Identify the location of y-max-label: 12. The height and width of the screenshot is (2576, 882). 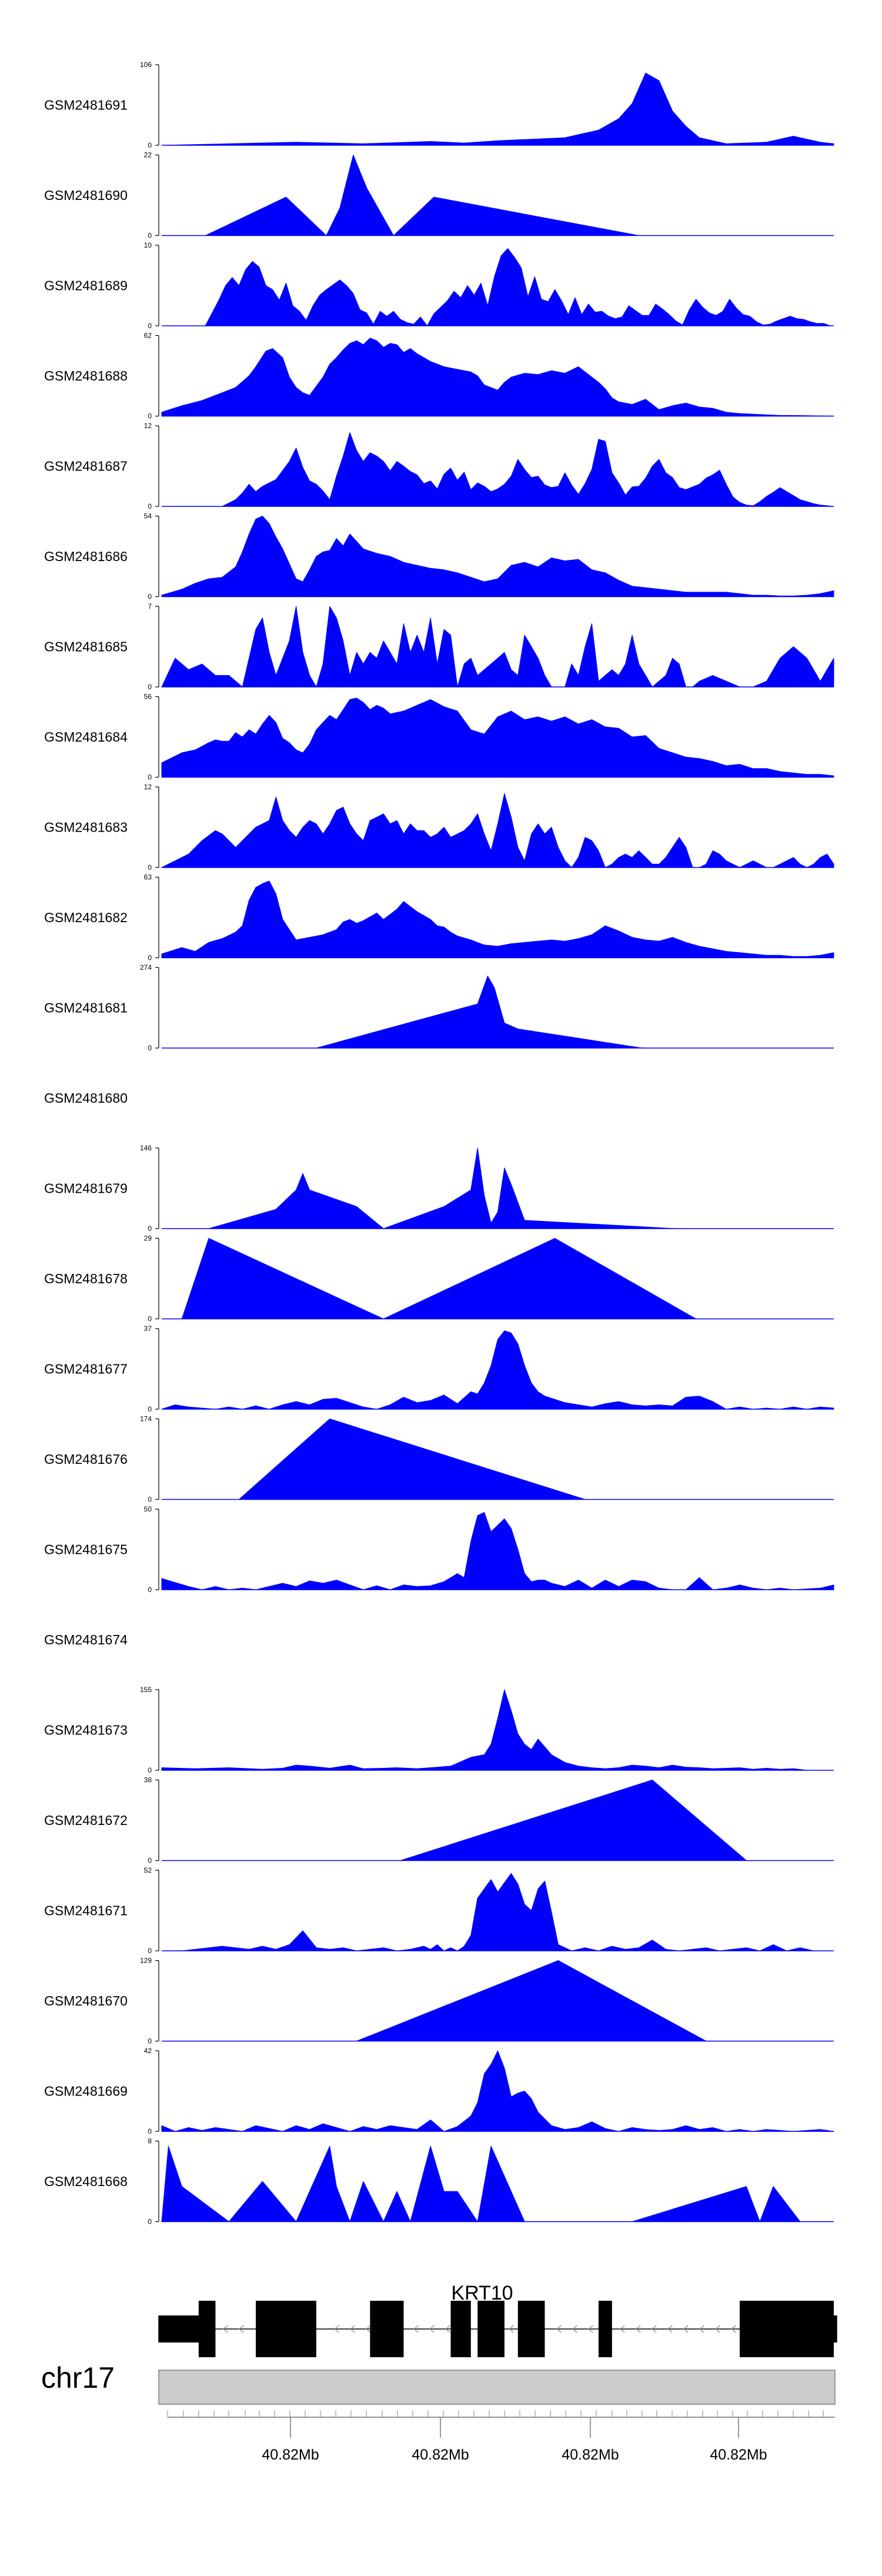
(148, 426).